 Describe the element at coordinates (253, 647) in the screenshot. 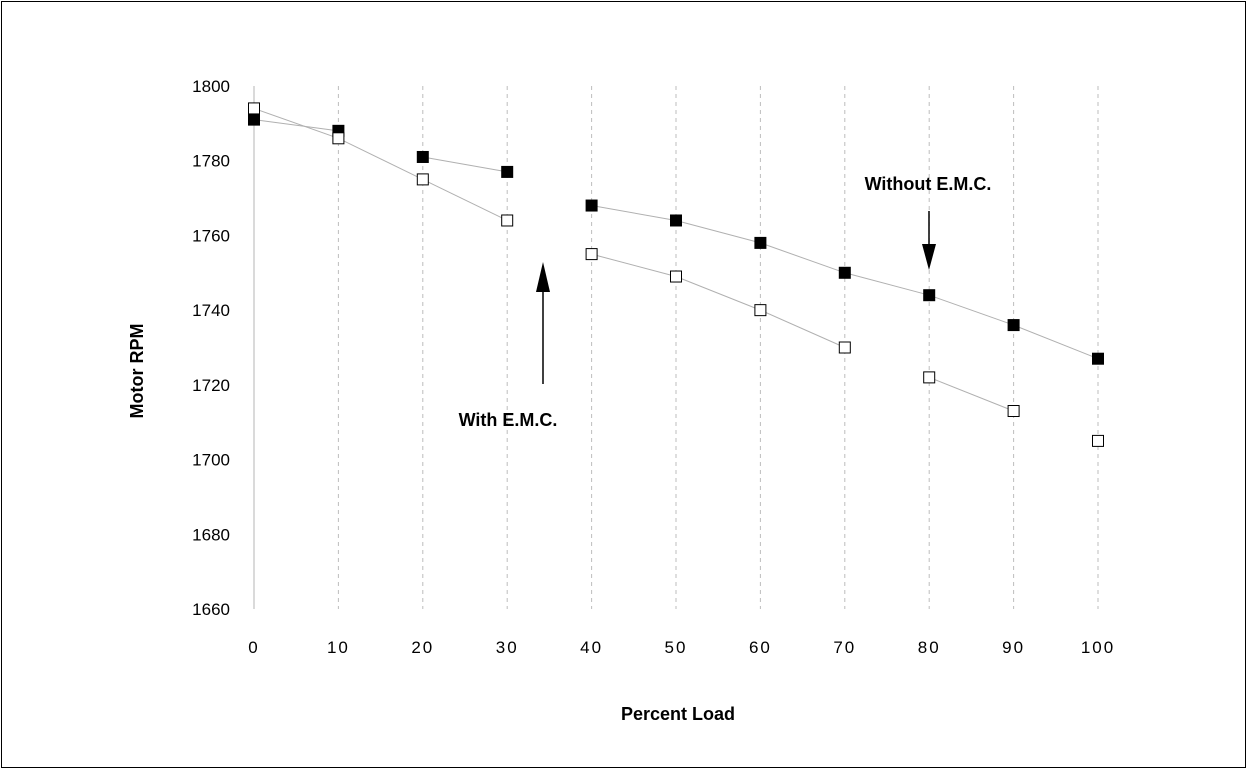

I see `x-tick-label: 0` at that location.